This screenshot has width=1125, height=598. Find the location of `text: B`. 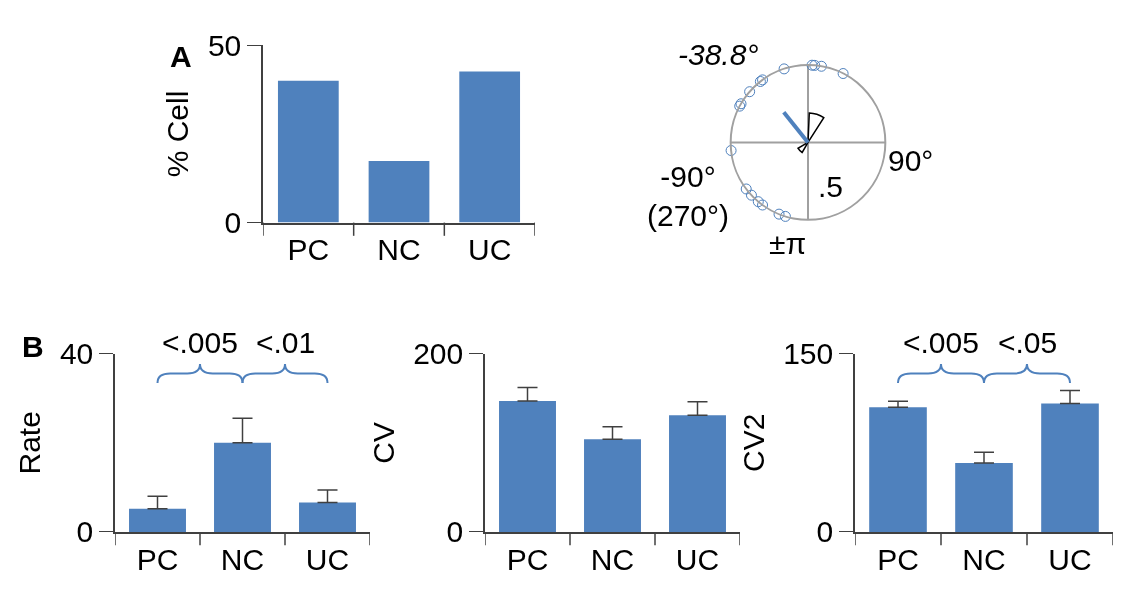

text: B is located at coordinates (33, 346).